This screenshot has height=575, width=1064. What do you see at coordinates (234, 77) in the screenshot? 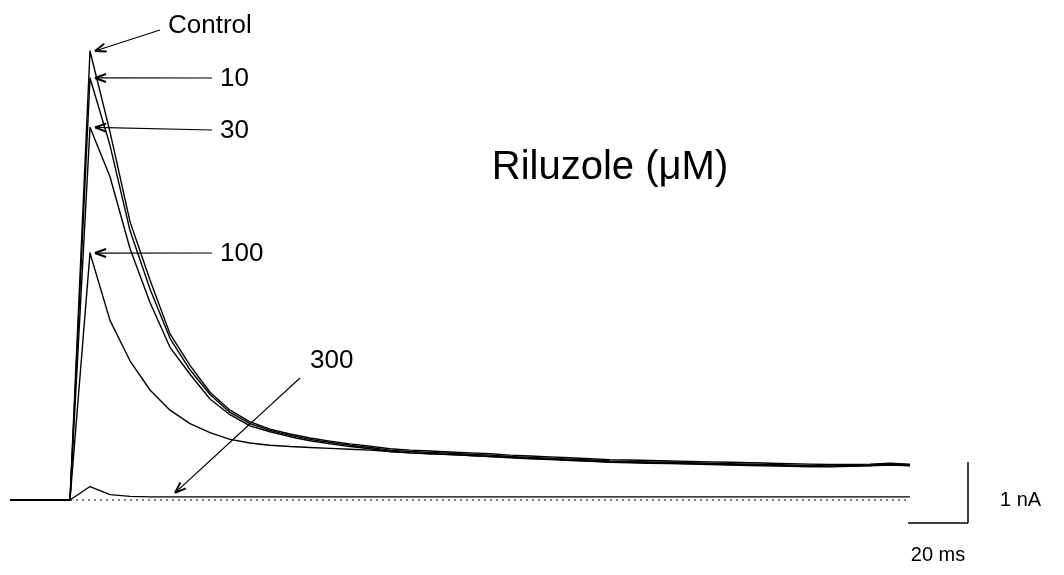
I see `legend-label: 10` at bounding box center [234, 77].